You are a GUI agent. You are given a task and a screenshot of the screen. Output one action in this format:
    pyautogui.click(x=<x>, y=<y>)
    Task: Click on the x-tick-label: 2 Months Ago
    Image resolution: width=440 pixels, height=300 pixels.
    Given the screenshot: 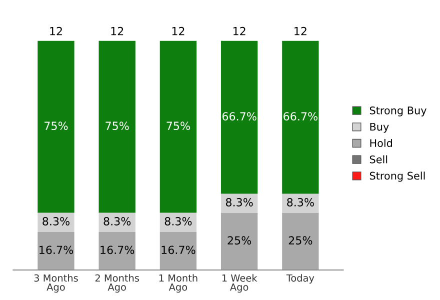 What is the action you would take?
    pyautogui.click(x=117, y=283)
    